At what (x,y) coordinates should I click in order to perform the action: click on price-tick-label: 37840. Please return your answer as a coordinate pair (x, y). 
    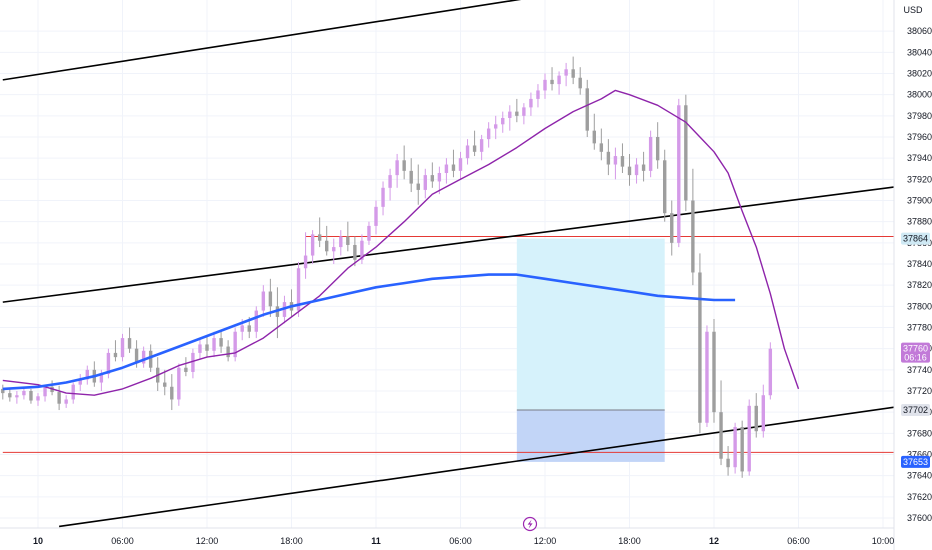
    Looking at the image, I should click on (919, 264).